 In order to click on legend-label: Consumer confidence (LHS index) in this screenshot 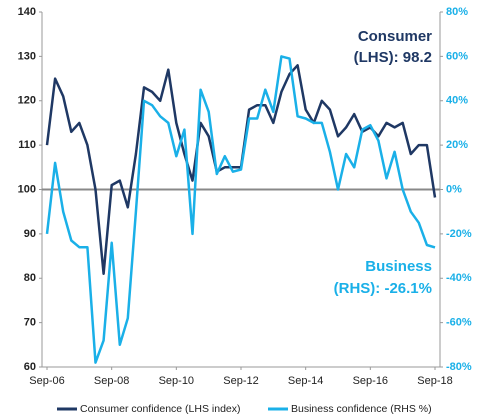, I will do `click(160, 409)`.